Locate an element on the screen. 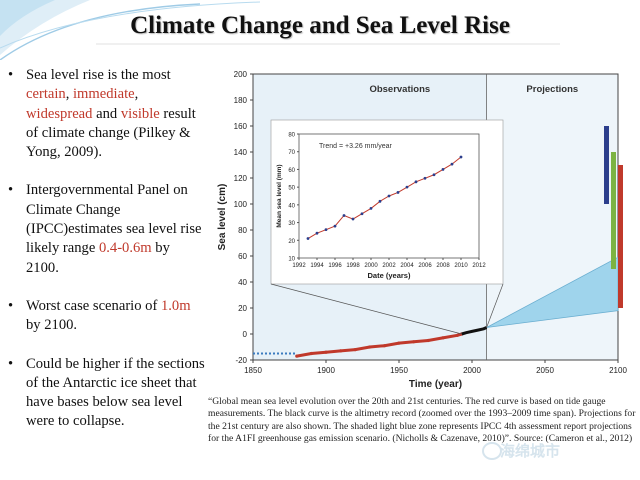 The width and height of the screenshot is (640, 480). inset-y-tick-label: 60 is located at coordinates (291, 171).